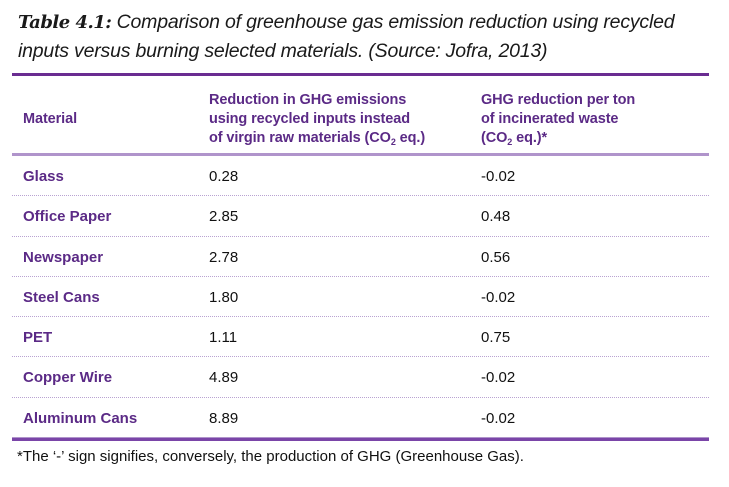  Describe the element at coordinates (224, 176) in the screenshot. I see `cell-recycled: 0.28` at that location.